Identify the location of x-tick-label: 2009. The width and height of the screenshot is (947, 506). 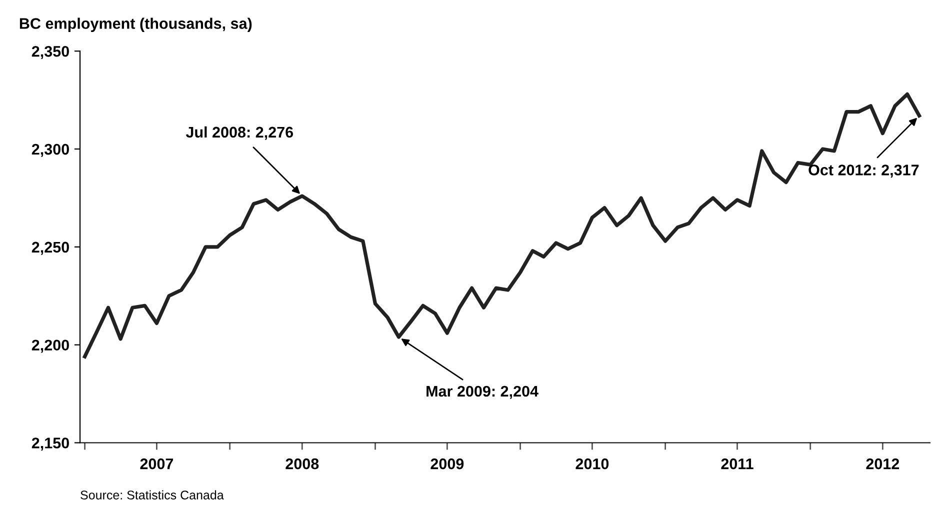
(447, 464).